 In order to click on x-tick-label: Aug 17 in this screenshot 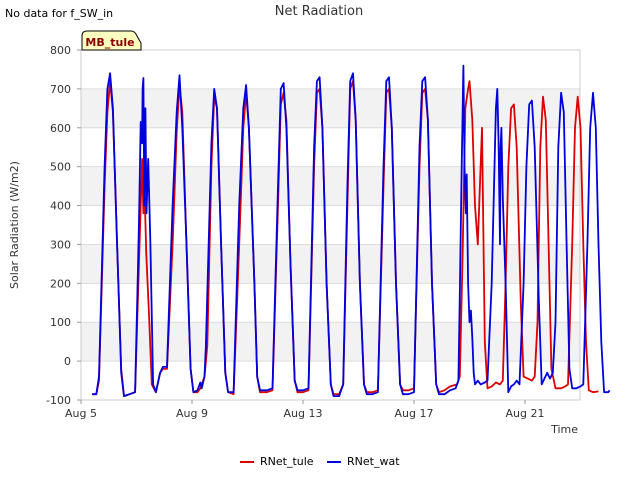, I will do `click(414, 413)`.